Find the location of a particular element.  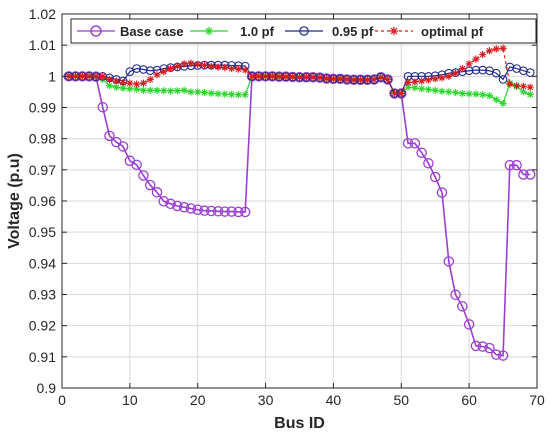

x-tick-label: 50 is located at coordinates (401, 400).